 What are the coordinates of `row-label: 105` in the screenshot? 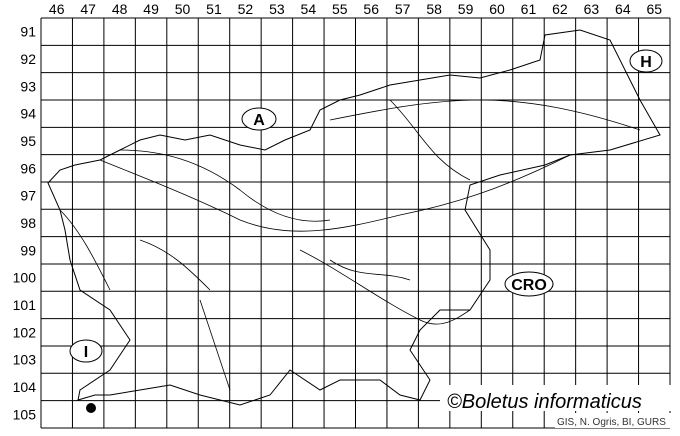 It's located at (25, 414).